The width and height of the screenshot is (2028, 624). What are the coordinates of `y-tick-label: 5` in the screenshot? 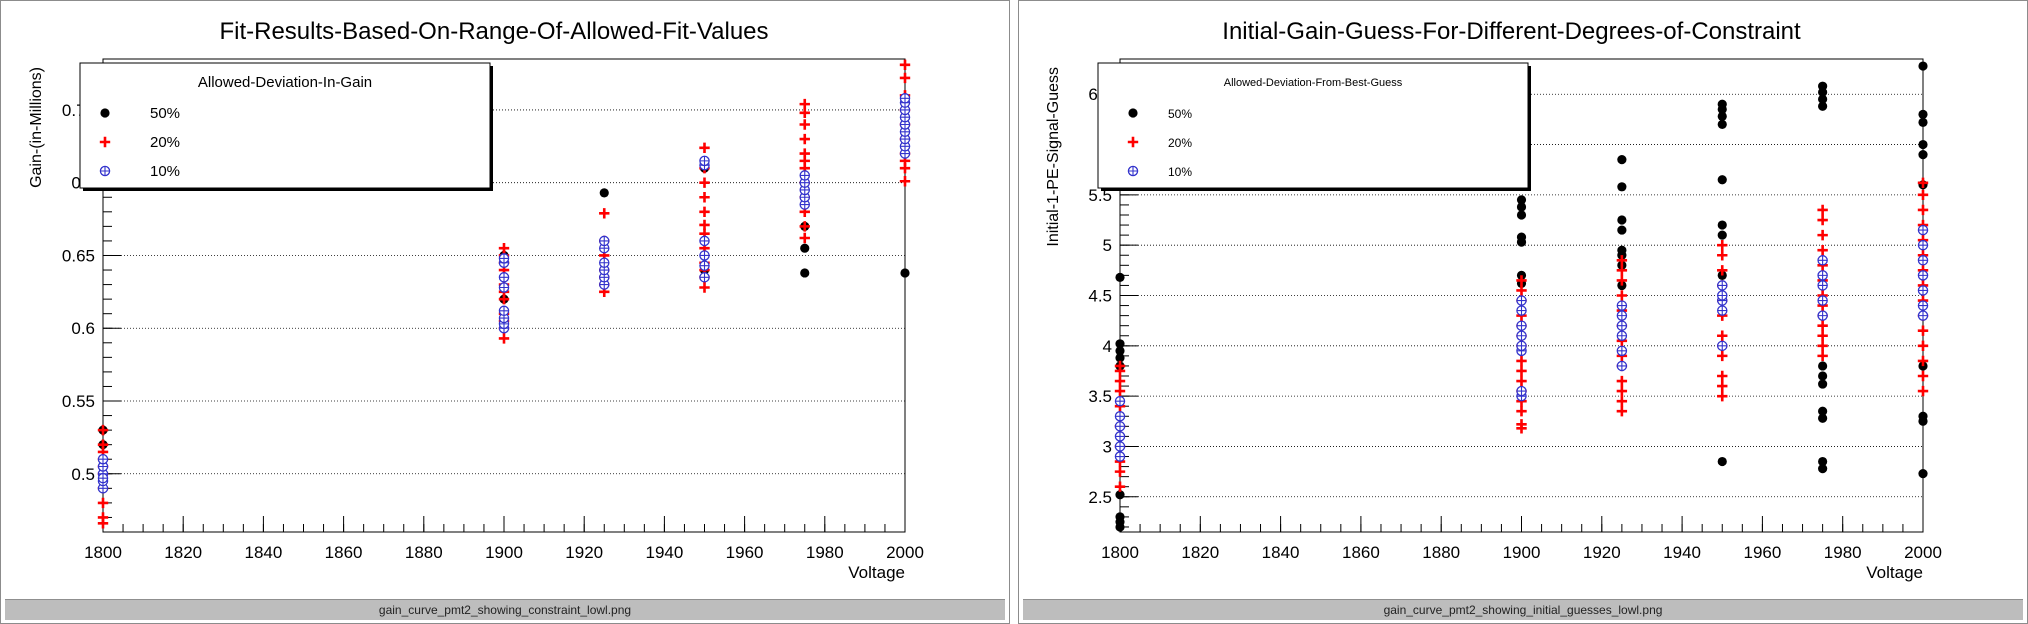 It's located at (1107, 245).